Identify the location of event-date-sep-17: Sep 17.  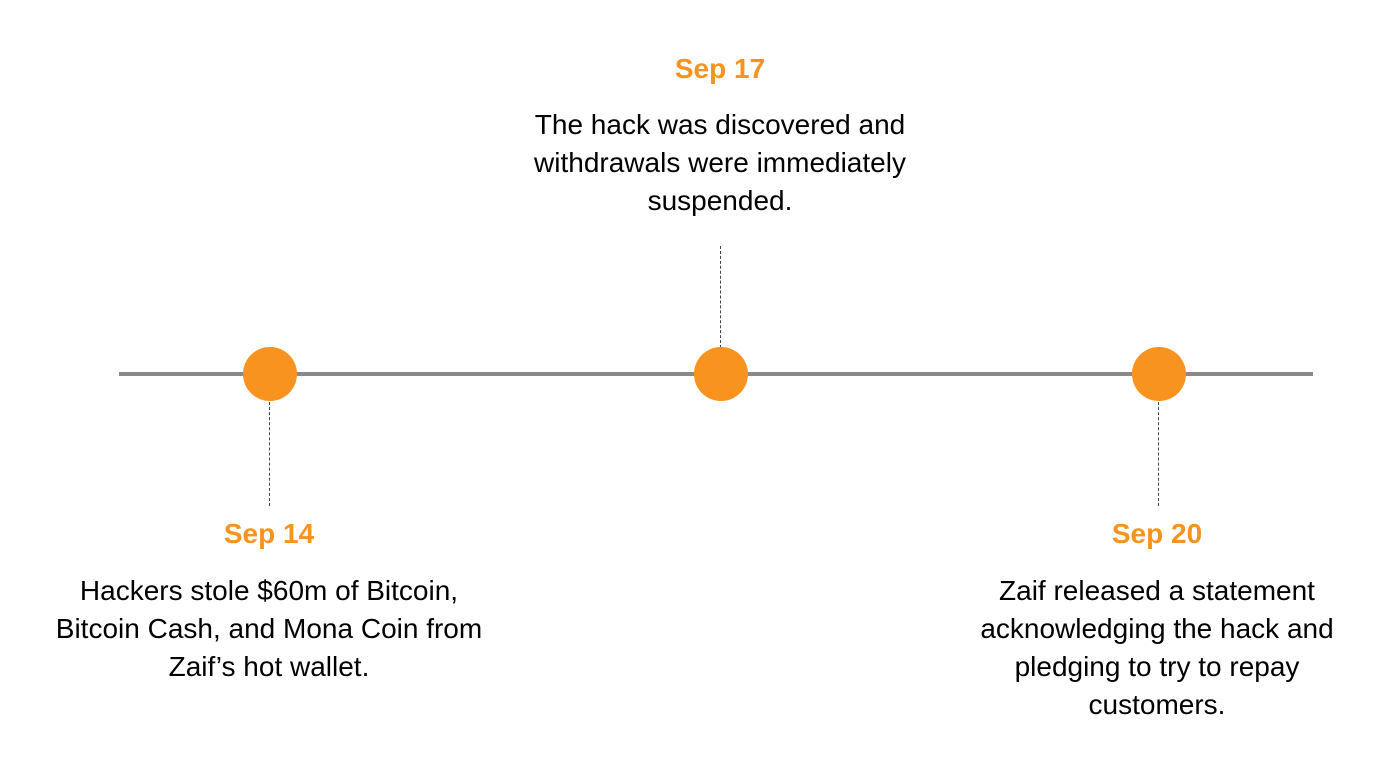
(720, 68).